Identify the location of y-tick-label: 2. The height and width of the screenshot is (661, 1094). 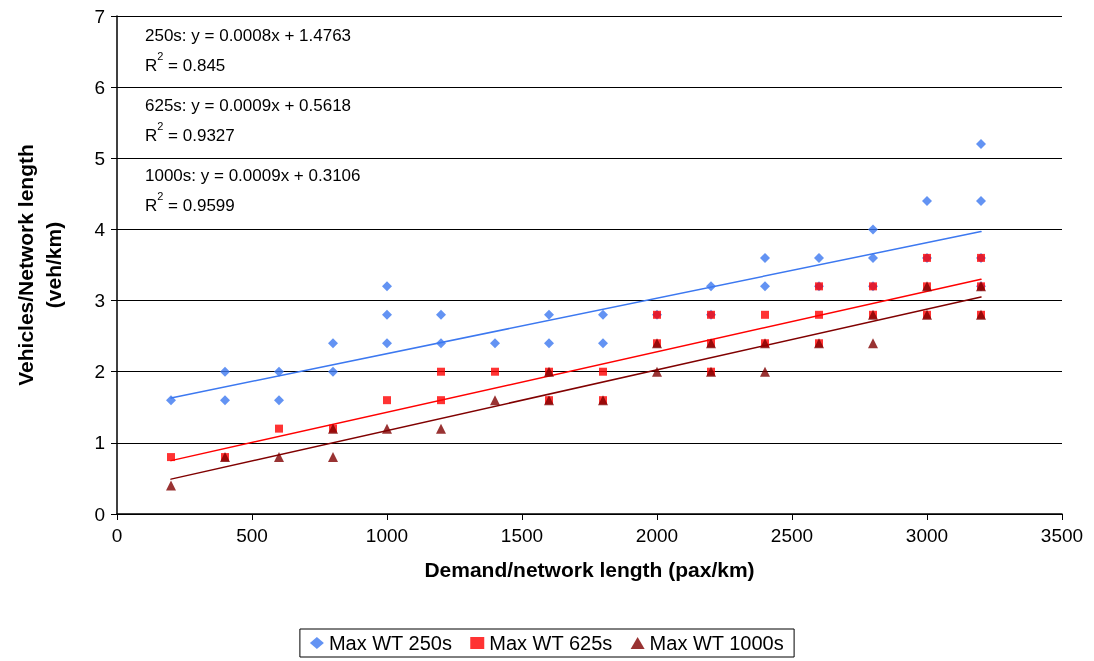
(99, 372).